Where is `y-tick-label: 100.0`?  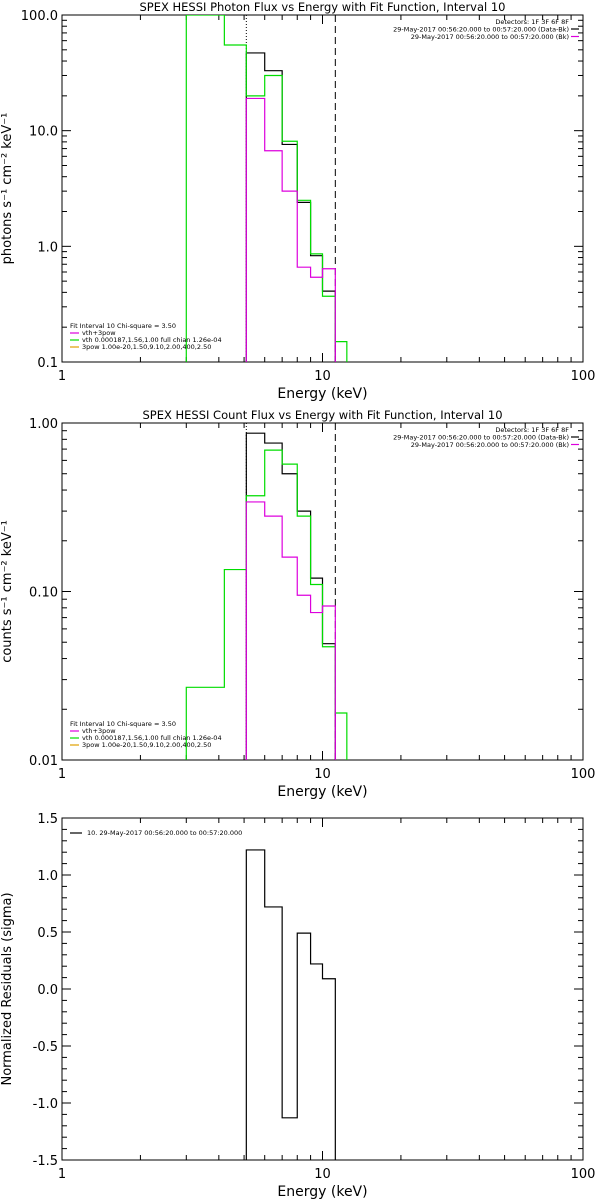
y-tick-label: 100.0 is located at coordinates (39, 16).